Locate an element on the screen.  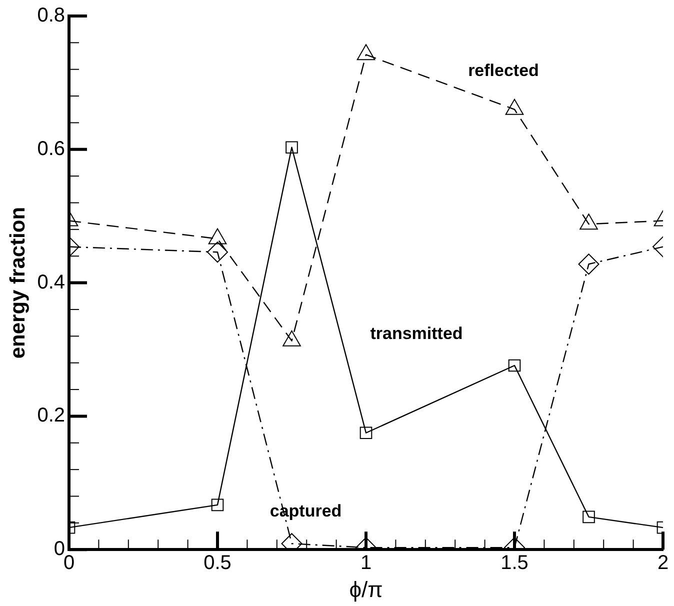
y-tick-label: 0.2 is located at coordinates (51, 415).